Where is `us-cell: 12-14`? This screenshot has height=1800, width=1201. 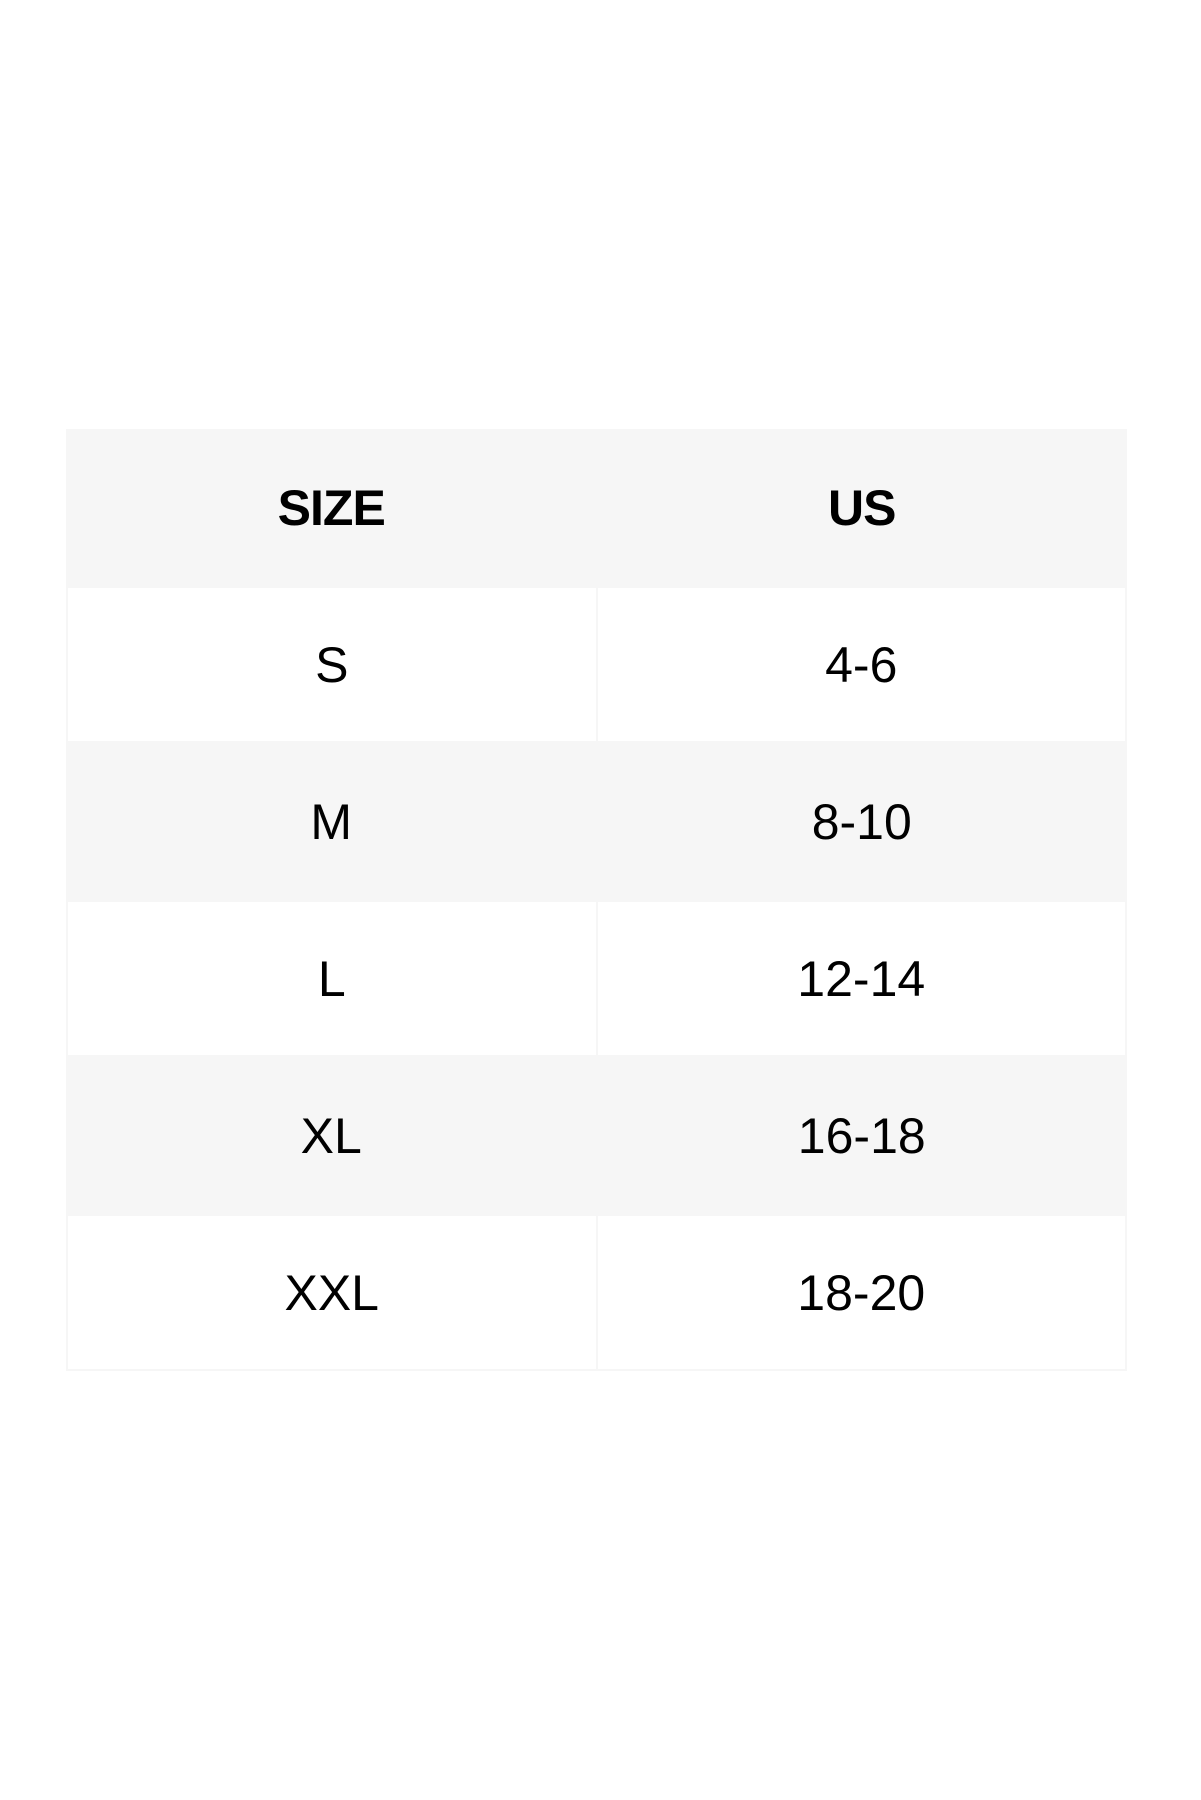
us-cell: 12-14 is located at coordinates (861, 978).